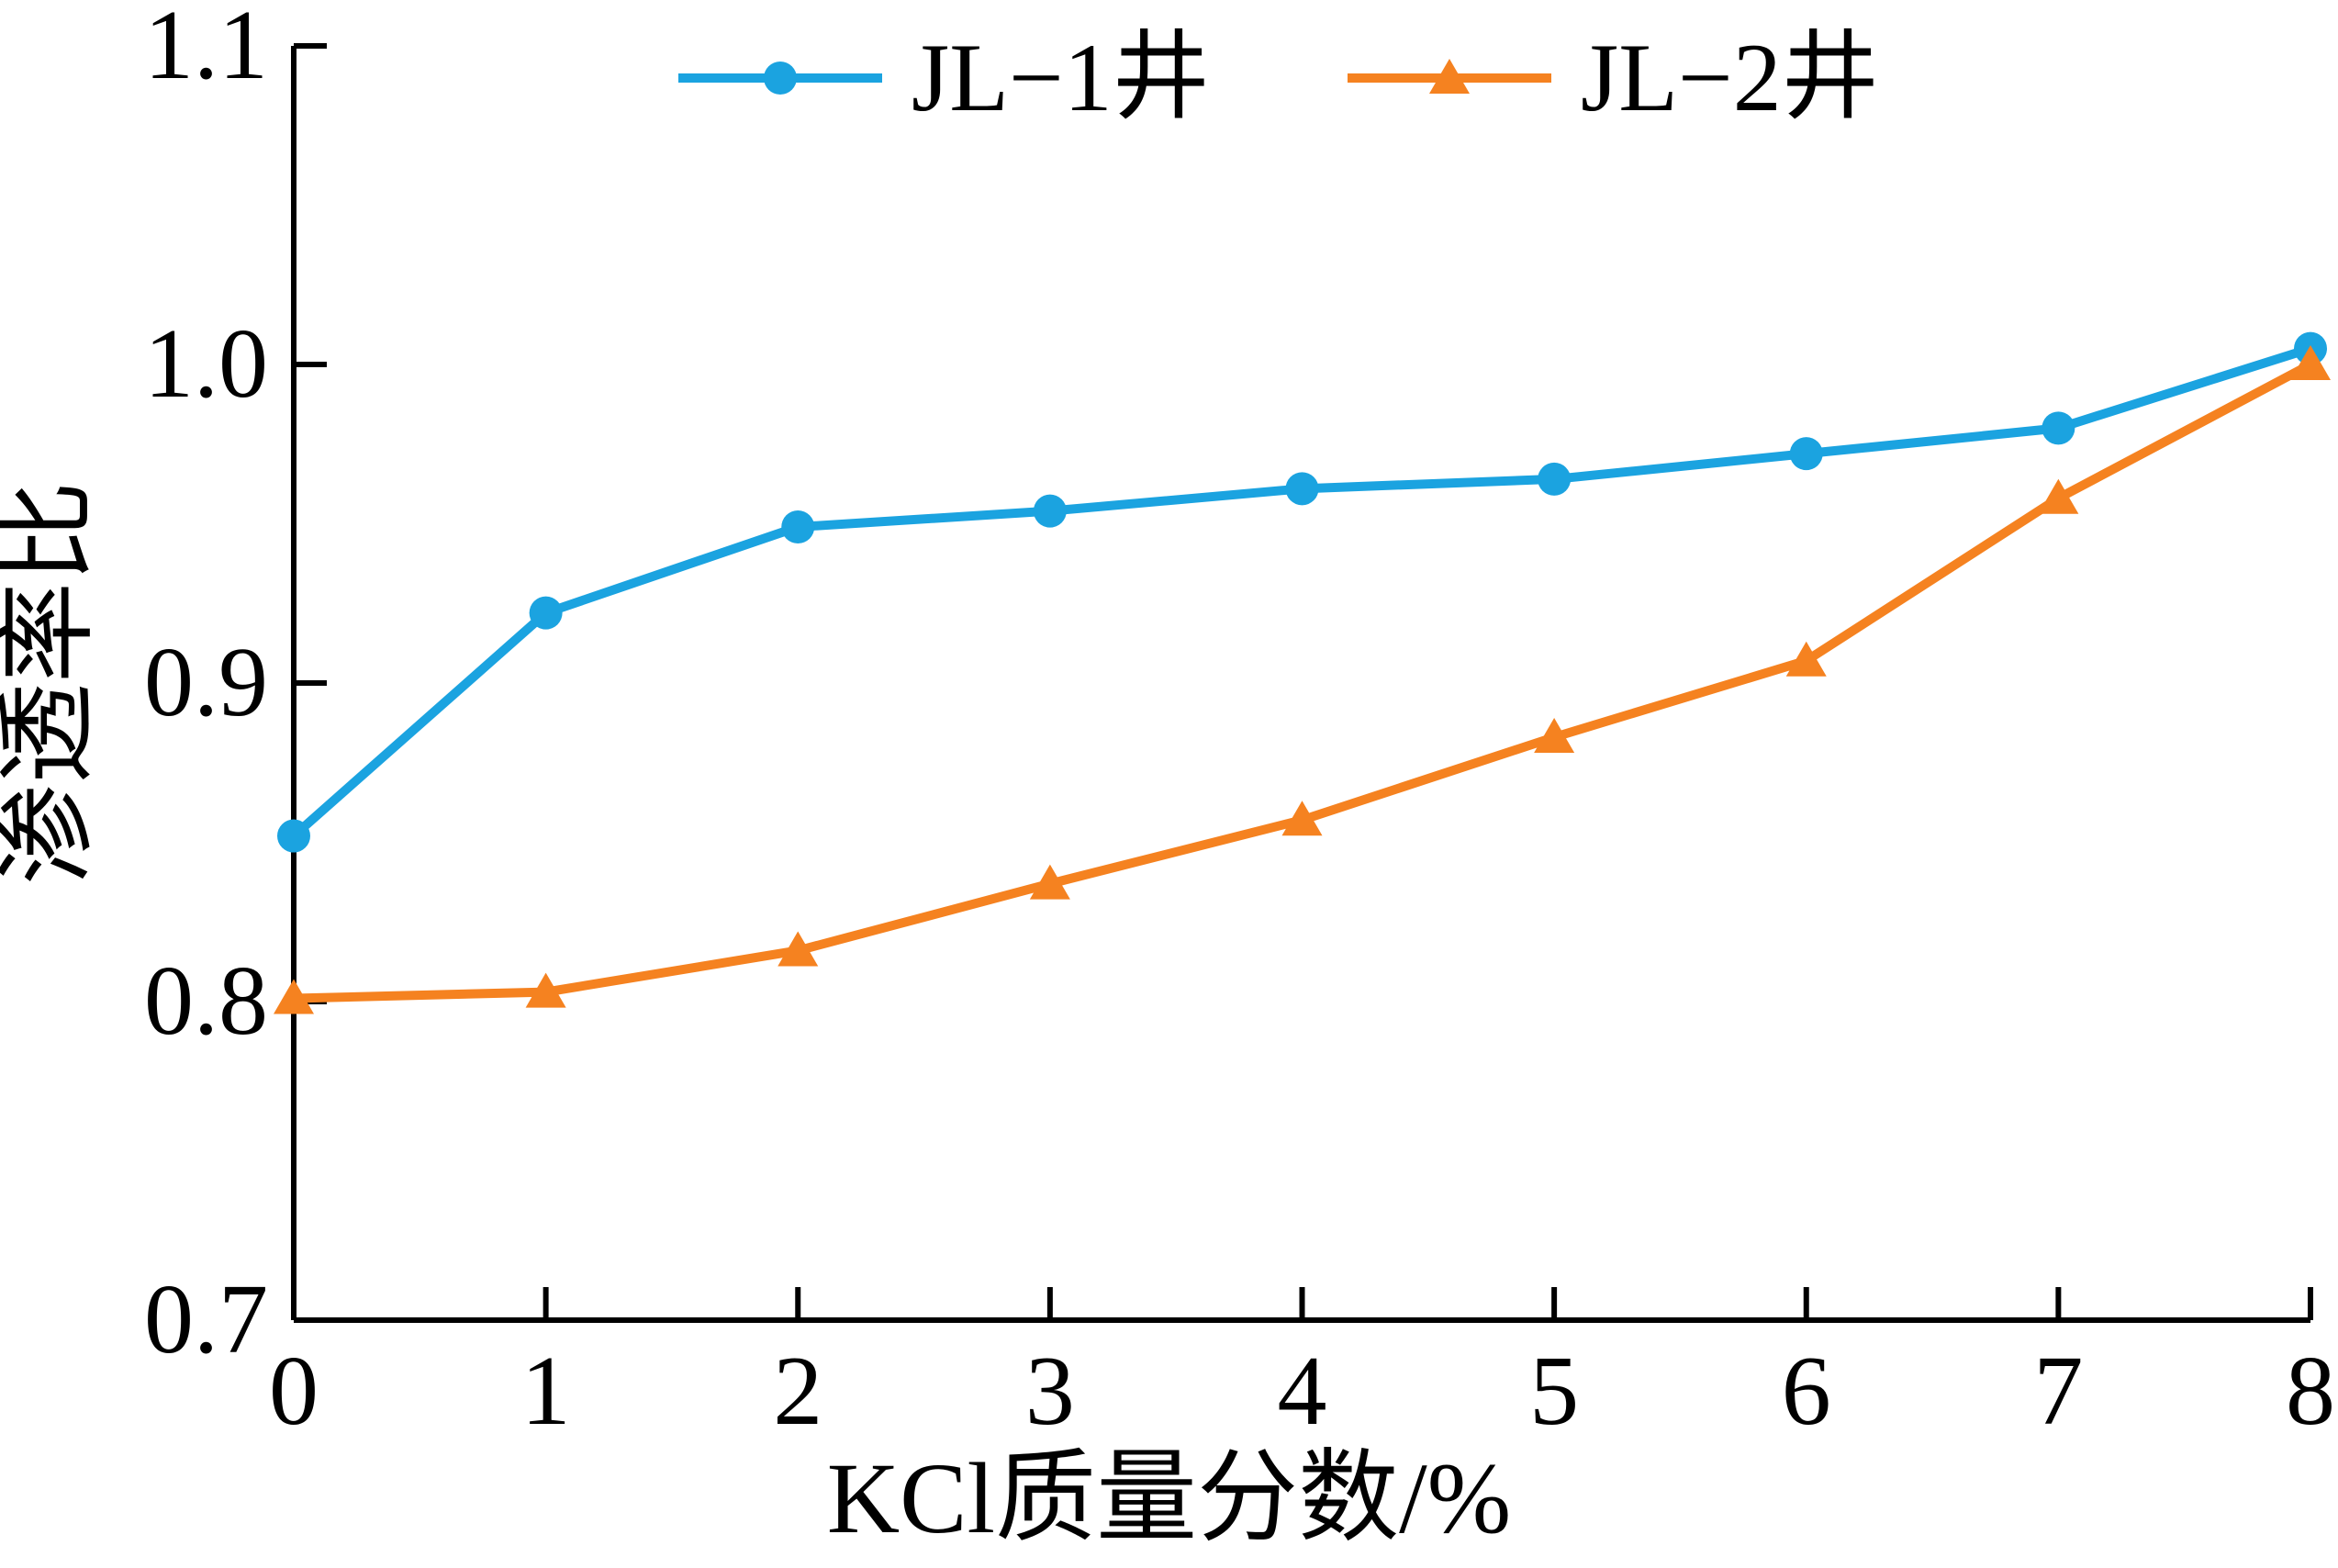 The height and width of the screenshot is (1568, 2338). I want to click on x-tick-label: 3, so click(1049, 1391).